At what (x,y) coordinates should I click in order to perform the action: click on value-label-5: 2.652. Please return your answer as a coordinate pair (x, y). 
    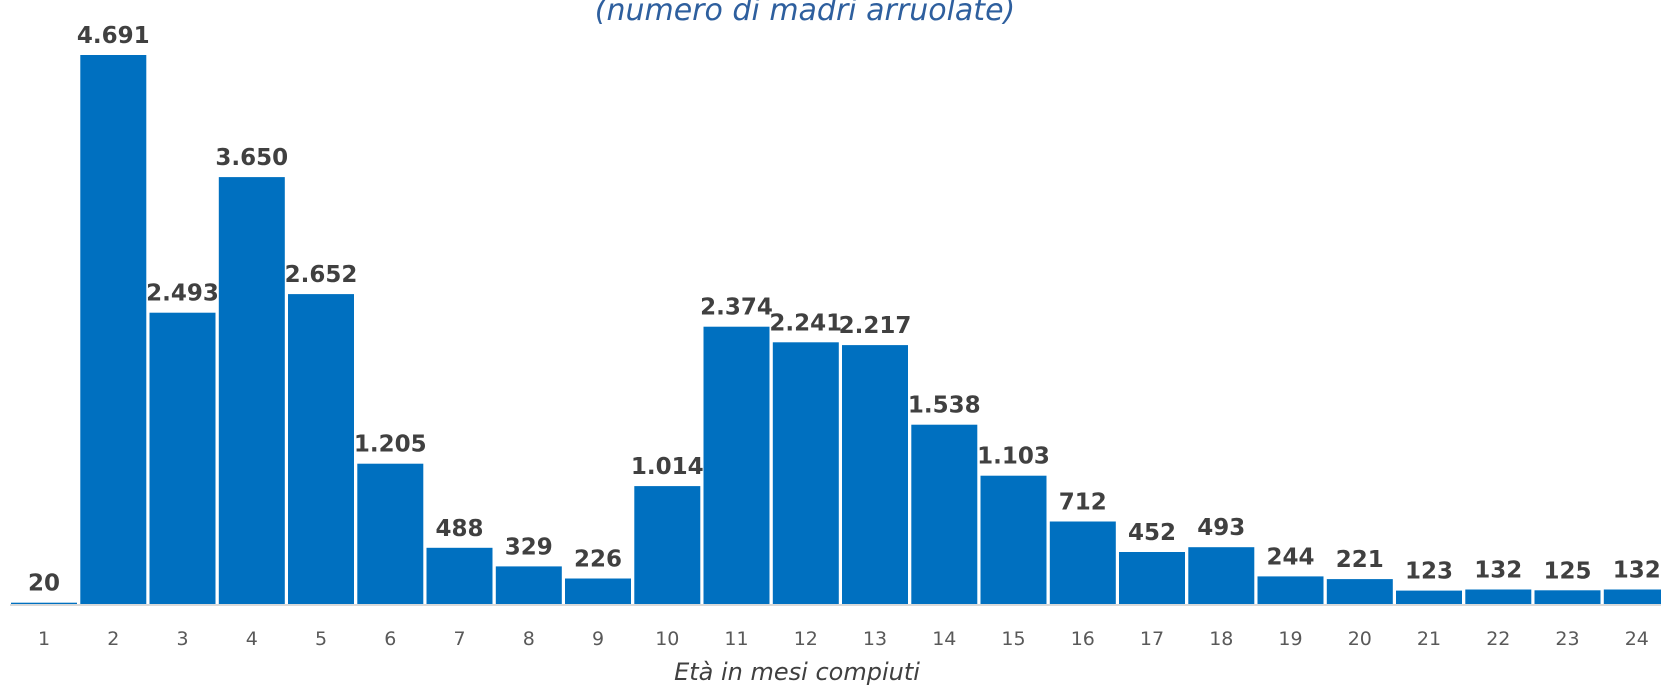
    Looking at the image, I should click on (321, 275).